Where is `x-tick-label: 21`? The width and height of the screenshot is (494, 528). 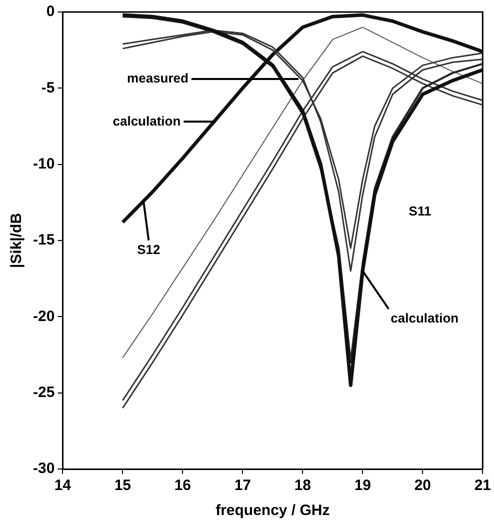
x-tick-label: 21 is located at coordinates (482, 485).